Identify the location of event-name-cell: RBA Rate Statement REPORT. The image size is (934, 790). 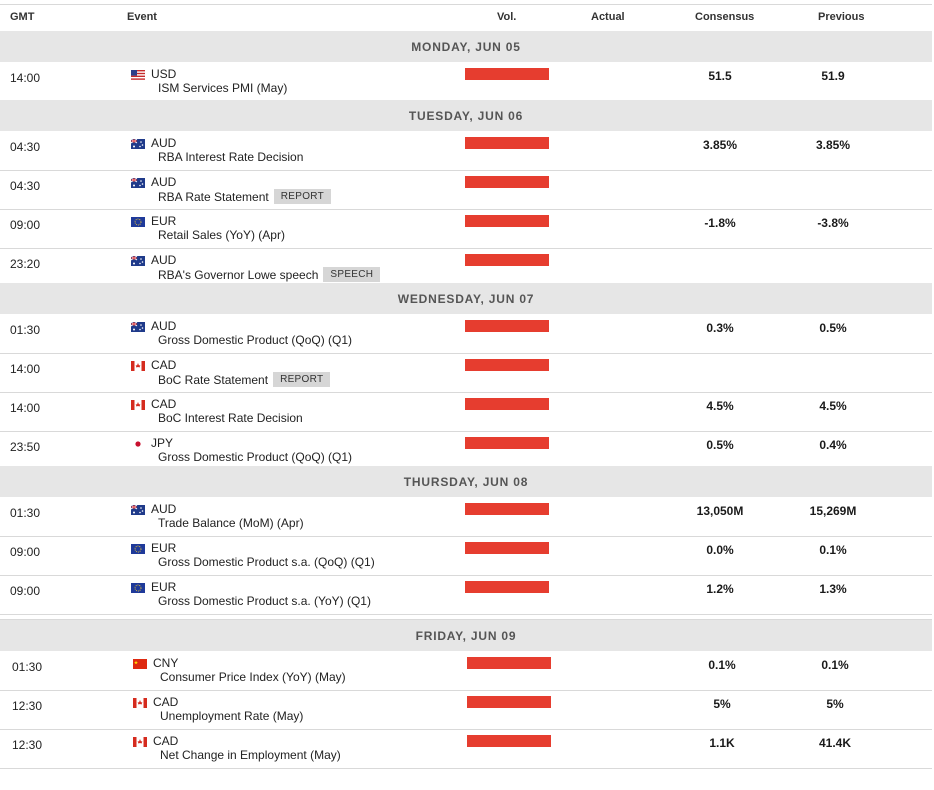
(245, 196).